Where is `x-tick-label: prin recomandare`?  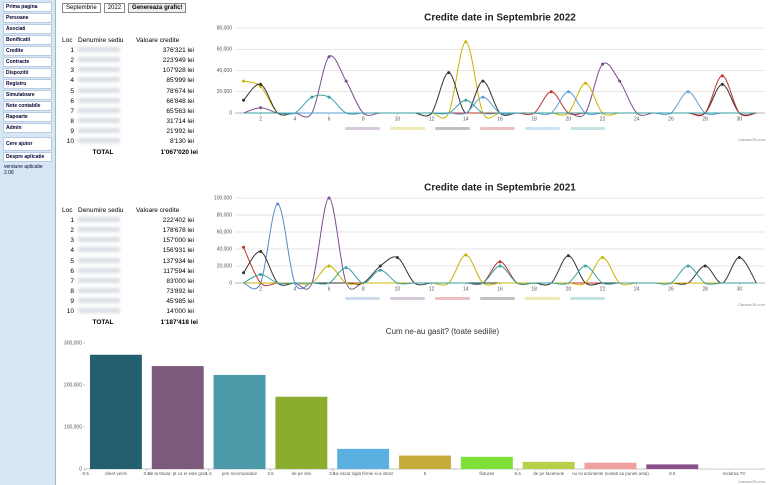
x-tick-label: prin recomandare is located at coordinates (240, 473).